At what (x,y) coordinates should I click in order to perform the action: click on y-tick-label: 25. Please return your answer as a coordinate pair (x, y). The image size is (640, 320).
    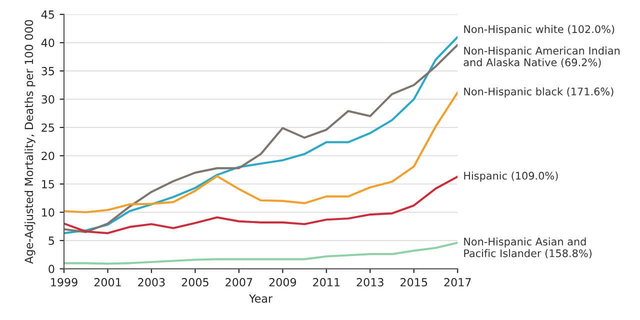
    Looking at the image, I should click on (48, 127).